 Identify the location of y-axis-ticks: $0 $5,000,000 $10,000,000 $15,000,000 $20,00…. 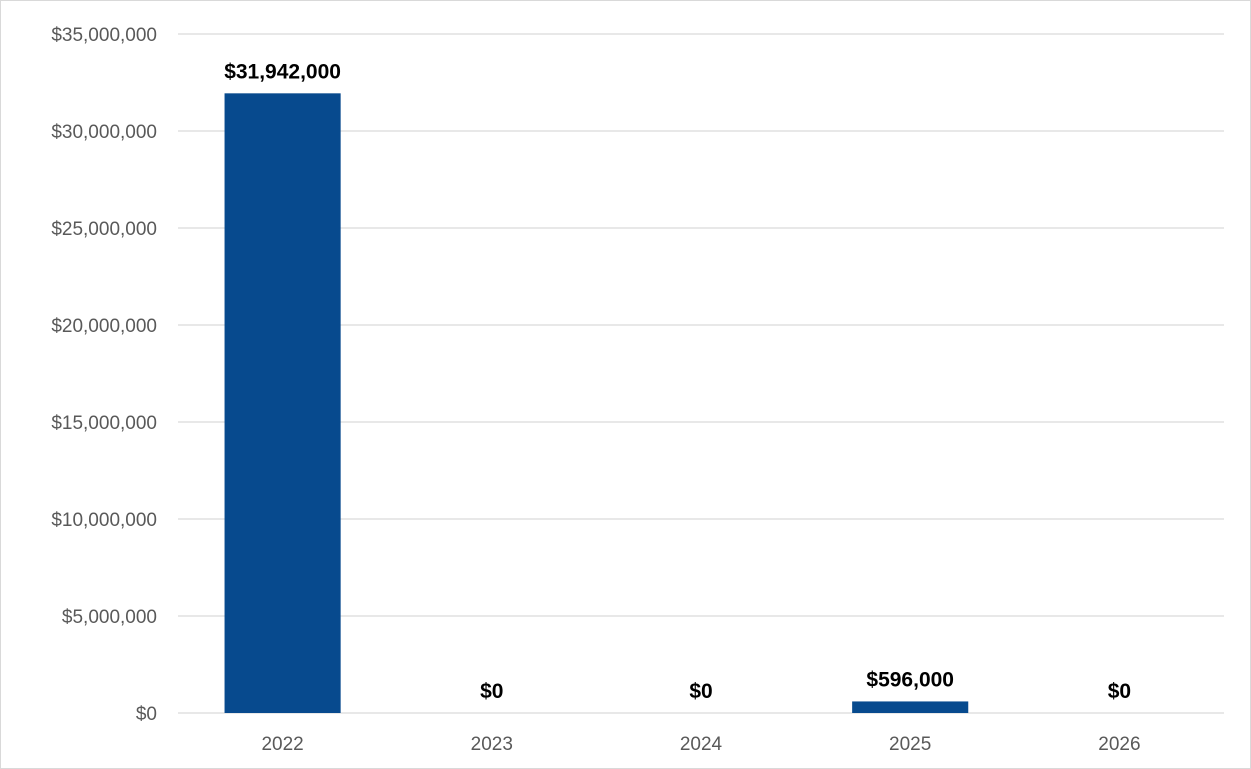
(104, 375).